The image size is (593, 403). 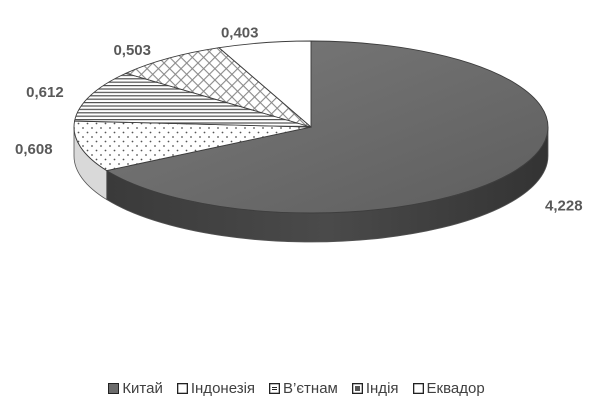 What do you see at coordinates (192, 146) in the screenshot?
I see `pie-slice-Індонезія` at bounding box center [192, 146].